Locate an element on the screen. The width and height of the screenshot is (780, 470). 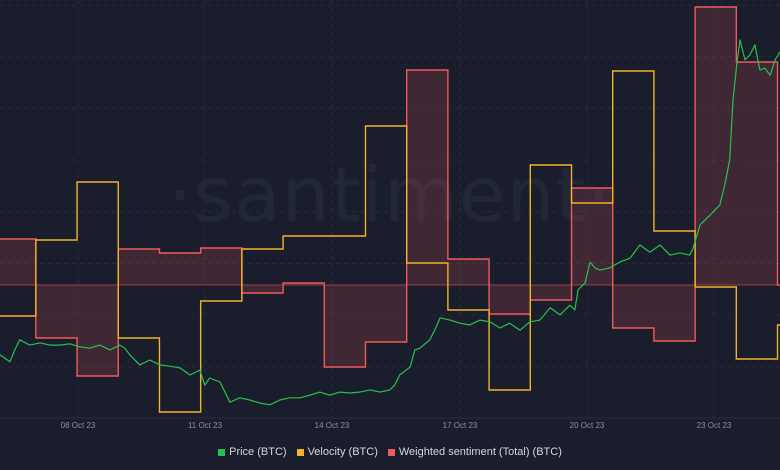
legend-item-sentiment: Weighted sentiment (Total) (BTC) is located at coordinates (474, 452).